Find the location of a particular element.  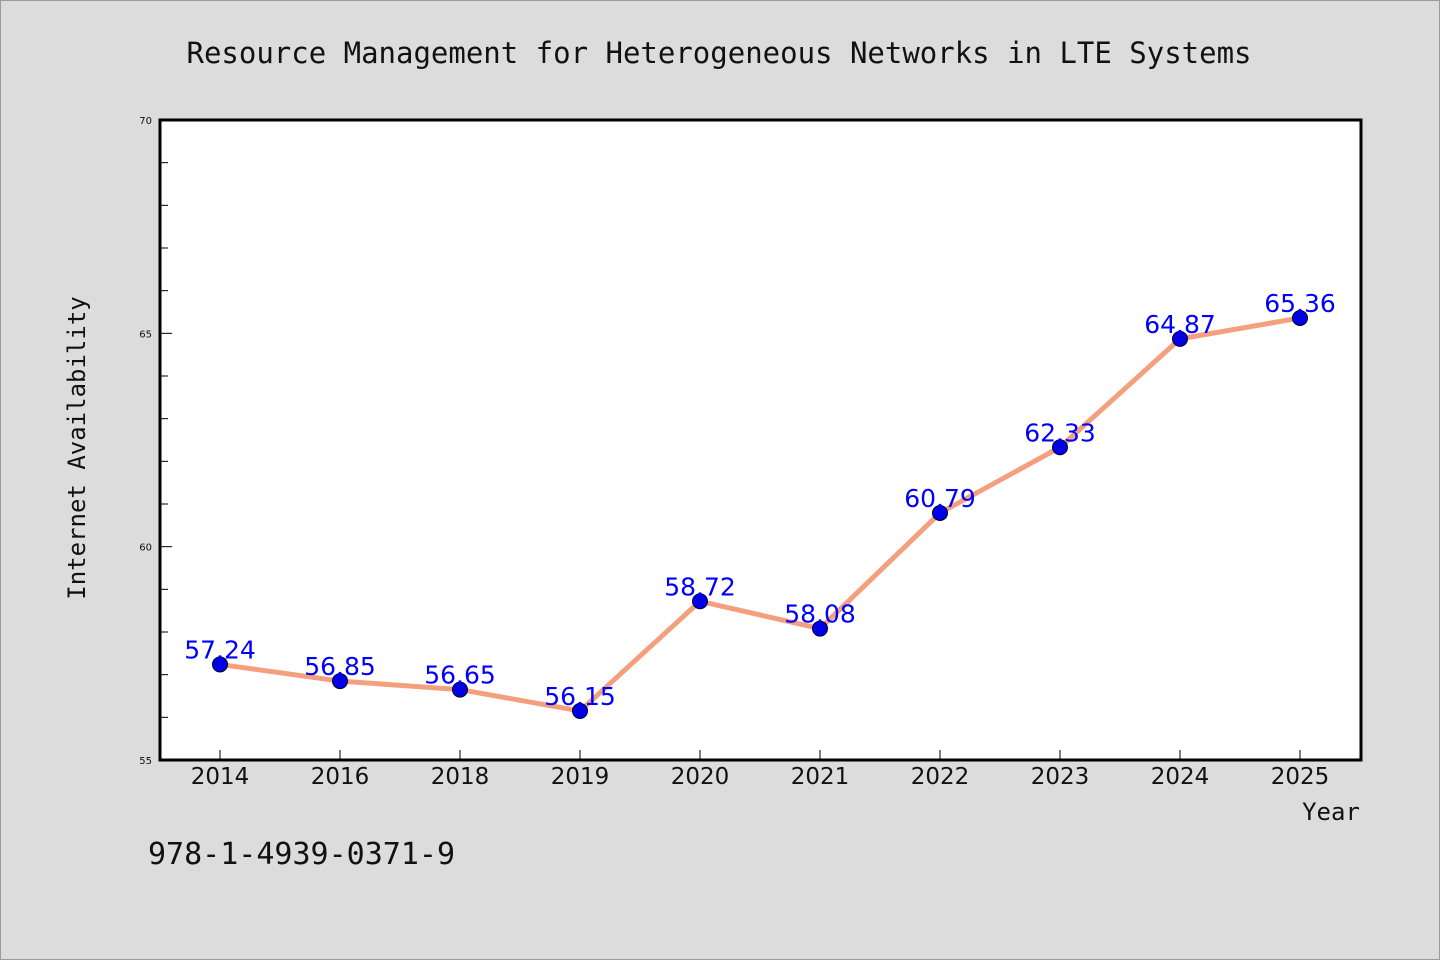

x-axis-ticks: 2014 2016 2018 2019 2020 2021 2022 2023 2024 2025 is located at coordinates (760, 770).